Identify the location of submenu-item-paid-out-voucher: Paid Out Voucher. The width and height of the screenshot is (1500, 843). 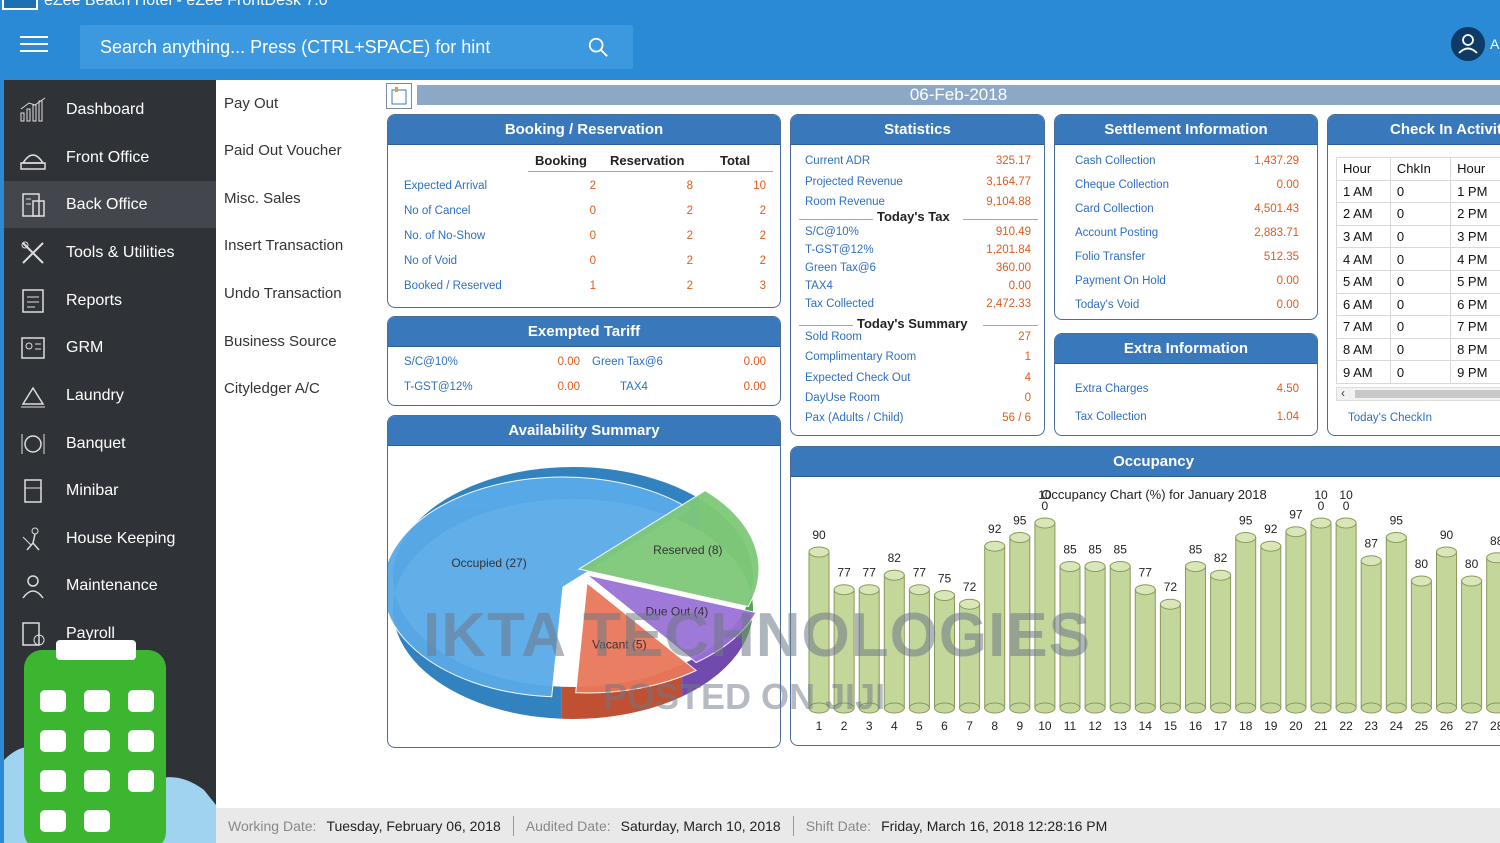
(283, 150).